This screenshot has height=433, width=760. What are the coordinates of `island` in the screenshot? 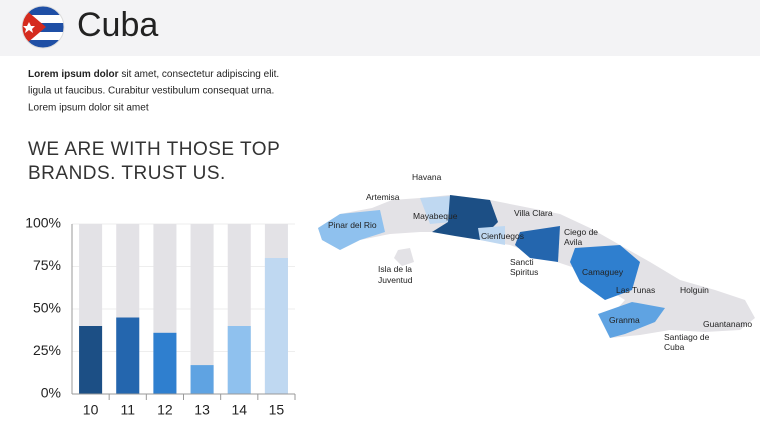 It's located at (404, 257).